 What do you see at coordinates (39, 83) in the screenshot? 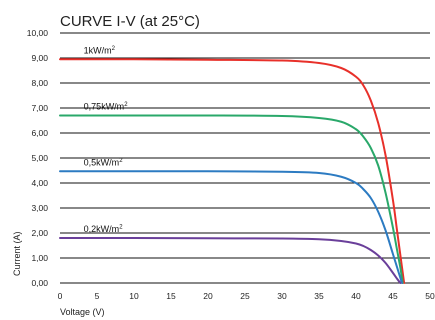
I see `y-tick-label: 8,00` at bounding box center [39, 83].